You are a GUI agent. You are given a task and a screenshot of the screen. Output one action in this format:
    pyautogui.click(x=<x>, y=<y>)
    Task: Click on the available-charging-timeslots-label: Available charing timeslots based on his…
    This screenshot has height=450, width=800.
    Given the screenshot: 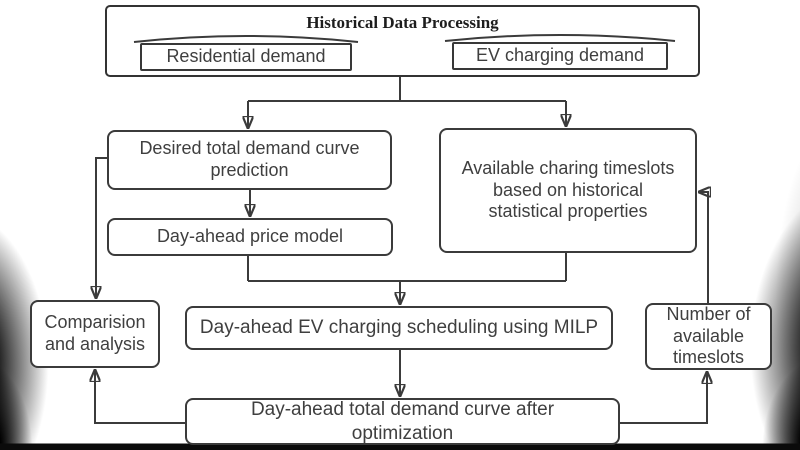 What is the action you would take?
    pyautogui.click(x=568, y=189)
    